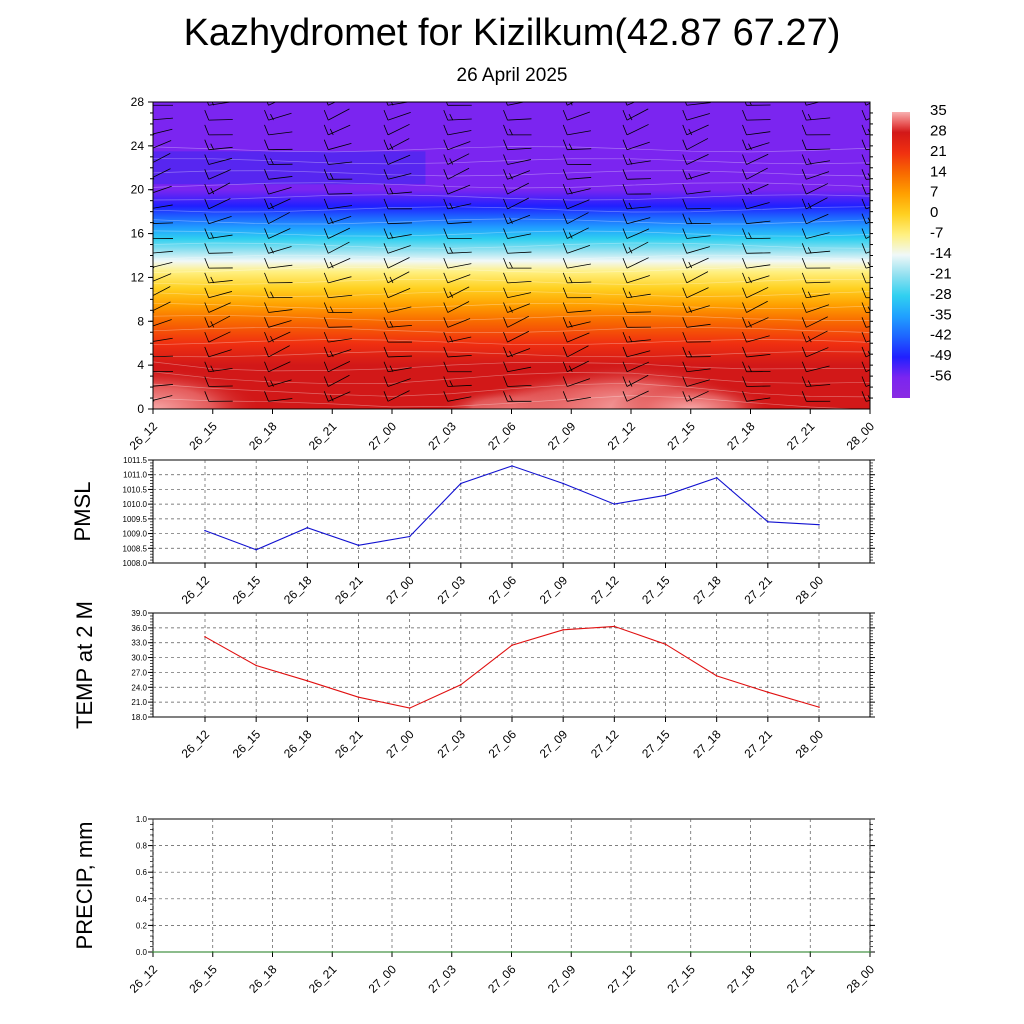  I want to click on colorbar-label: -49, so click(941, 355).